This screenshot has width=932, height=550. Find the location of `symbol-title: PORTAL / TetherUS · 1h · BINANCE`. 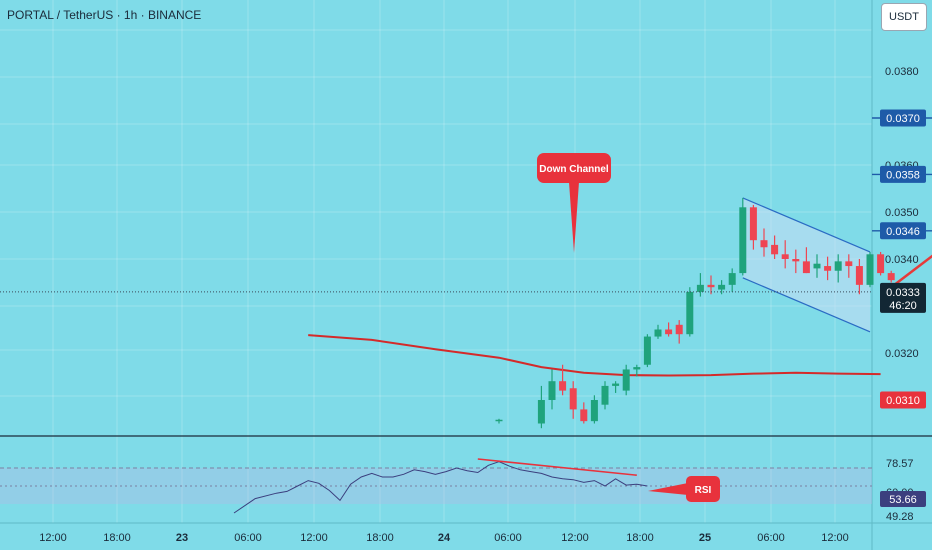

symbol-title: PORTAL / TetherUS · 1h · BINANCE is located at coordinates (104, 15).